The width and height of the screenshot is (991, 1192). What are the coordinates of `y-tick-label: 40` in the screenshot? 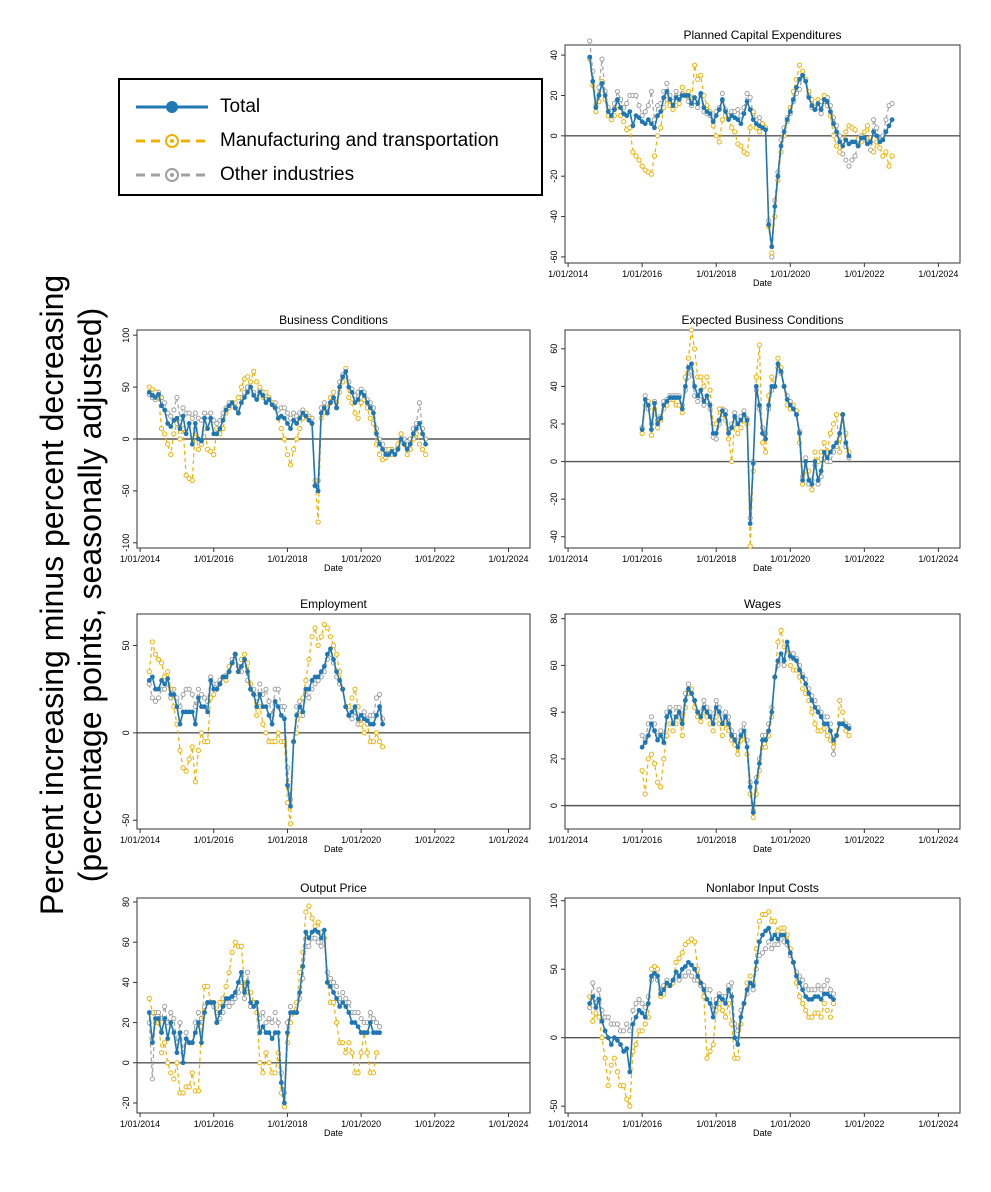 It's located at (554, 55).